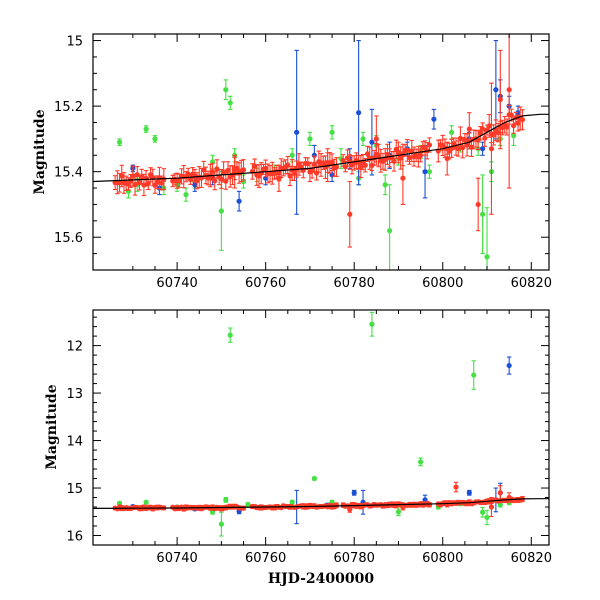 This screenshot has height=600, width=600. Describe the element at coordinates (74, 537) in the screenshot. I see `y-tick-label: 16` at that location.